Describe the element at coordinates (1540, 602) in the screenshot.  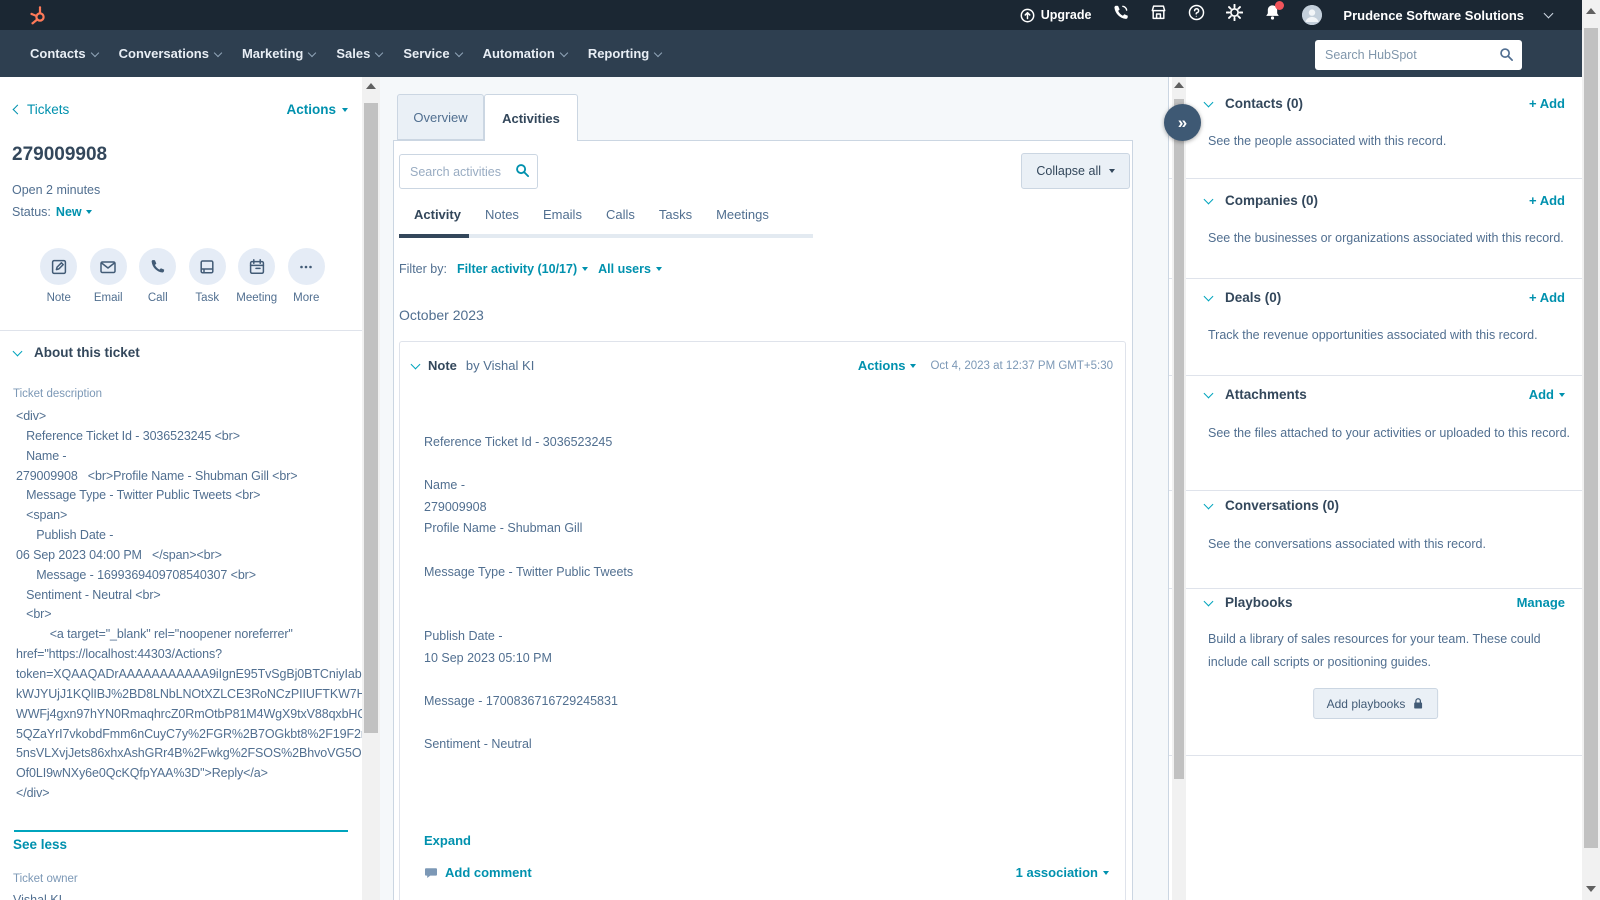
I see `manage-playbooks-link: Manage` at that location.